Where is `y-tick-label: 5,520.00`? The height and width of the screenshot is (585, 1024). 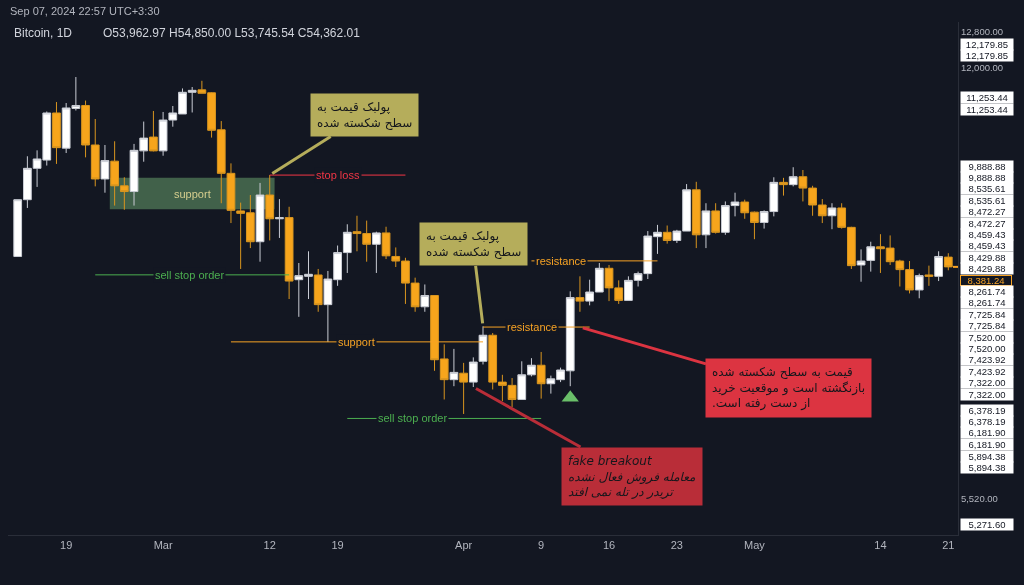 y-tick-label: 5,520.00 is located at coordinates (979, 498).